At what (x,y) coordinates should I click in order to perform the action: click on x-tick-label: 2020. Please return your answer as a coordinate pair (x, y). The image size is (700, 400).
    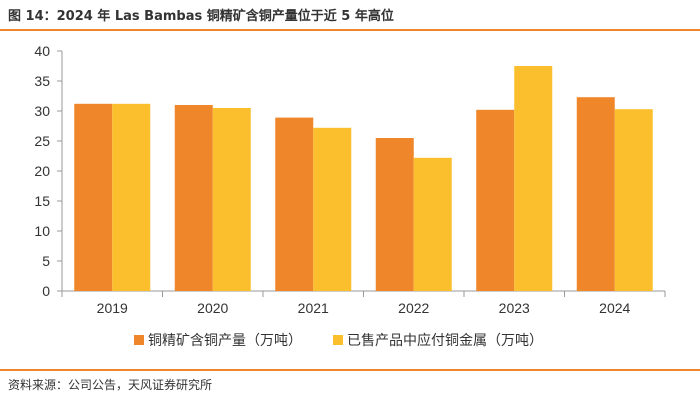
    Looking at the image, I should click on (212, 308).